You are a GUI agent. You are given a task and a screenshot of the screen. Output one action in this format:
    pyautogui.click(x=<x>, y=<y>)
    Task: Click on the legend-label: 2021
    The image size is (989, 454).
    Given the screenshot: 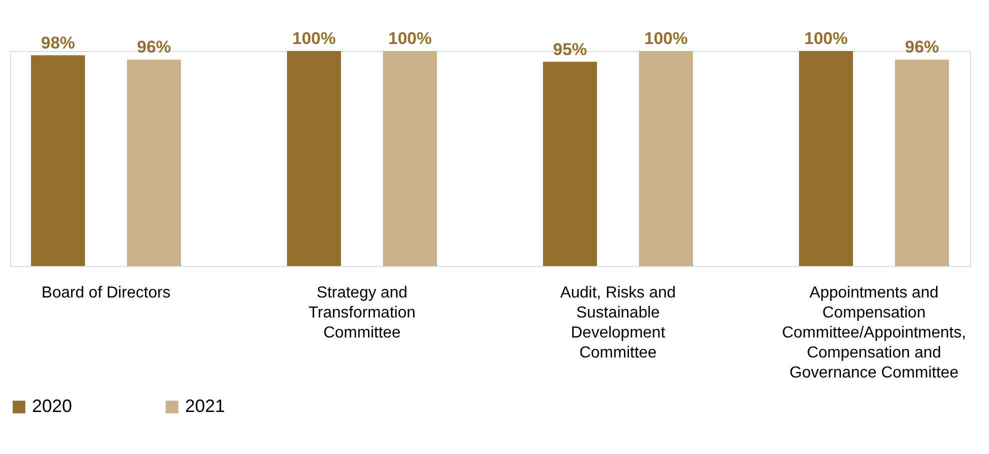 What is the action you would take?
    pyautogui.click(x=205, y=406)
    